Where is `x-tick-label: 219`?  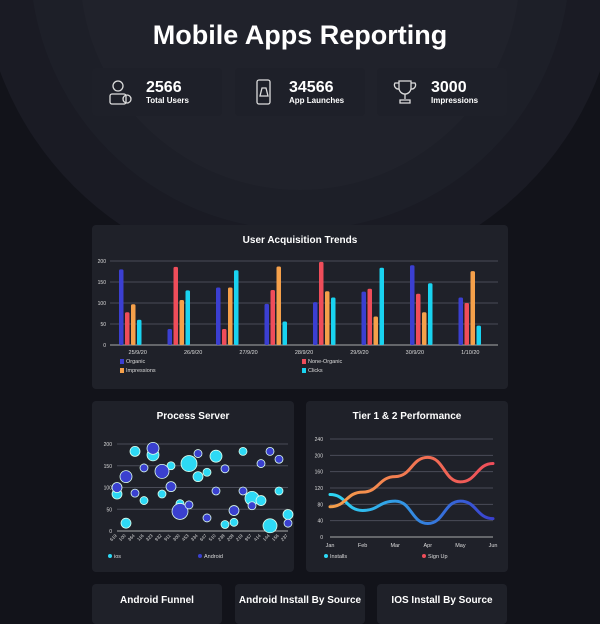
x-tick-label: 219 is located at coordinates (239, 537).